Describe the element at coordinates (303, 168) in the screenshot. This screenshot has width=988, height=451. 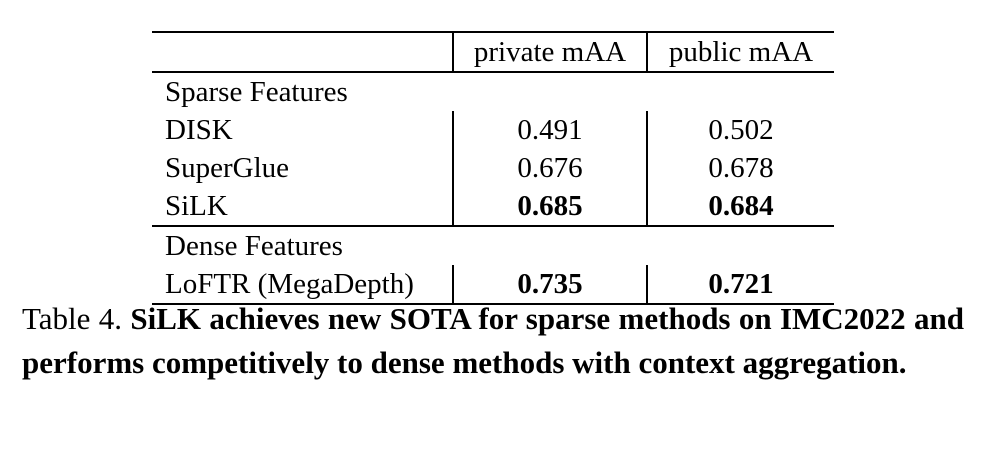
I see `method-cell: SuperGlue` at that location.